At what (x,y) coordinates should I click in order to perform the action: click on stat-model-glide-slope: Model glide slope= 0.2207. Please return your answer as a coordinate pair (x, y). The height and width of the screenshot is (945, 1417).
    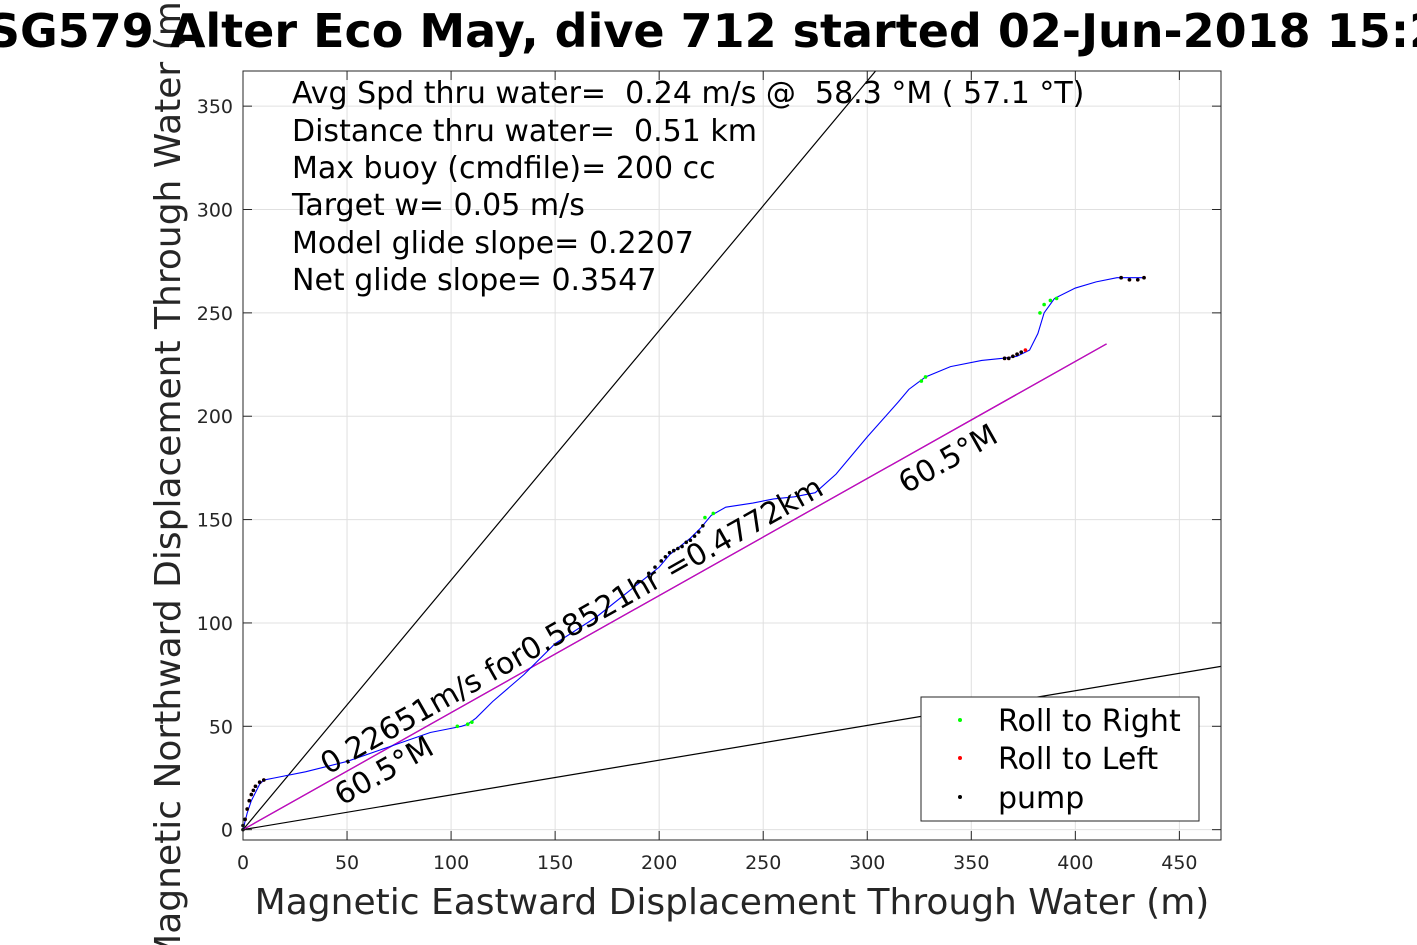
    Looking at the image, I should click on (493, 243).